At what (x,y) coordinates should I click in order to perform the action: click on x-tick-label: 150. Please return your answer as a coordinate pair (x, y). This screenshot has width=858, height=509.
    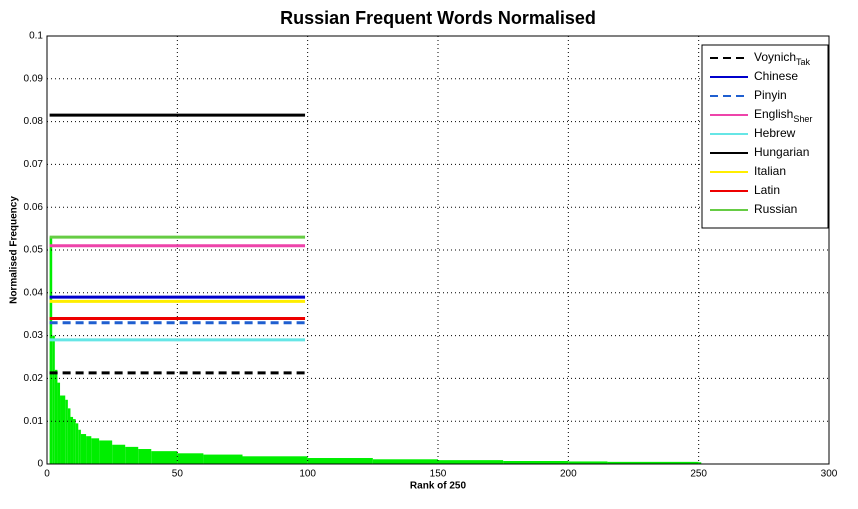
    Looking at the image, I should click on (438, 474).